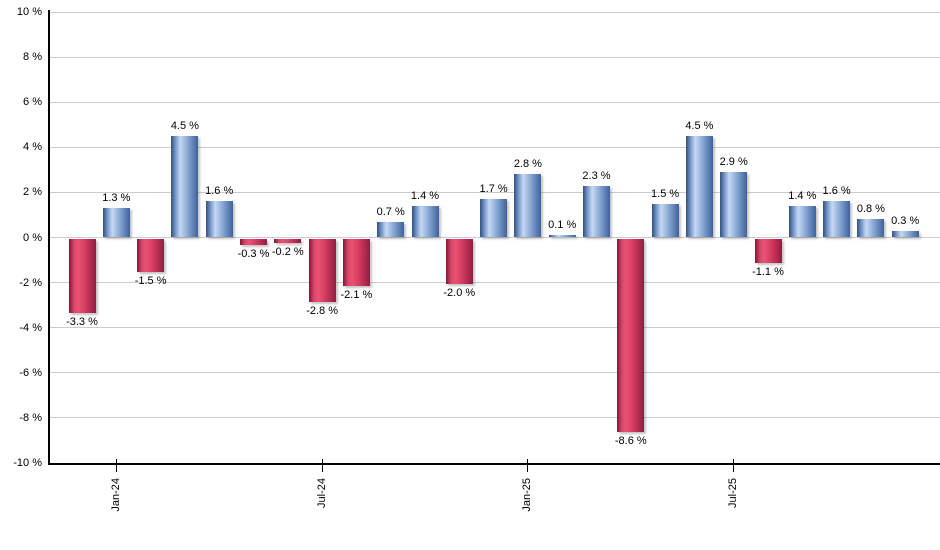 Image resolution: width=940 pixels, height=550 pixels. What do you see at coordinates (870, 209) in the screenshot?
I see `bar-value-label: 0.8 %` at bounding box center [870, 209].